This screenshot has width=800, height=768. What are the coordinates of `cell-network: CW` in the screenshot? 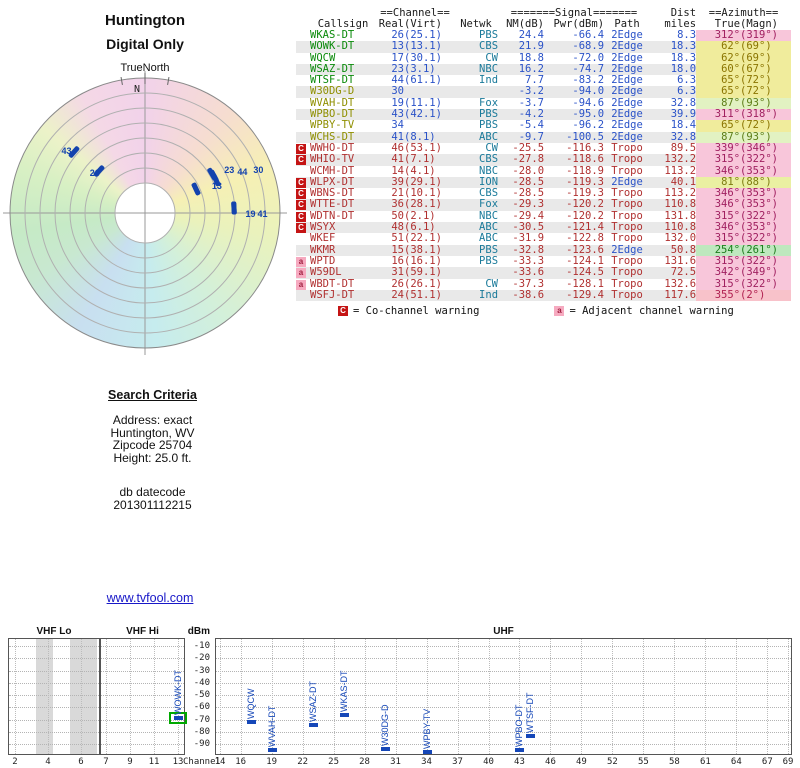 It's located at (492, 58).